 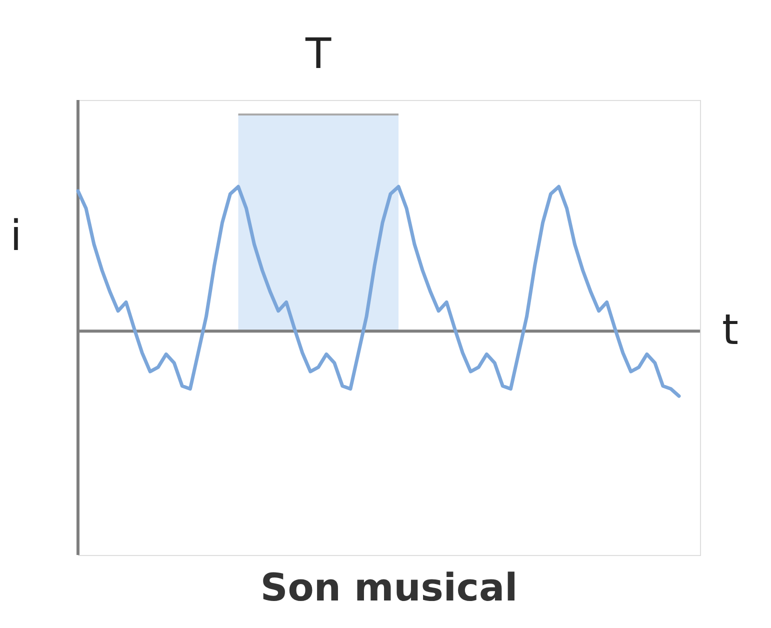 What do you see at coordinates (16, 235) in the screenshot?
I see `y-axis-title: i` at bounding box center [16, 235].